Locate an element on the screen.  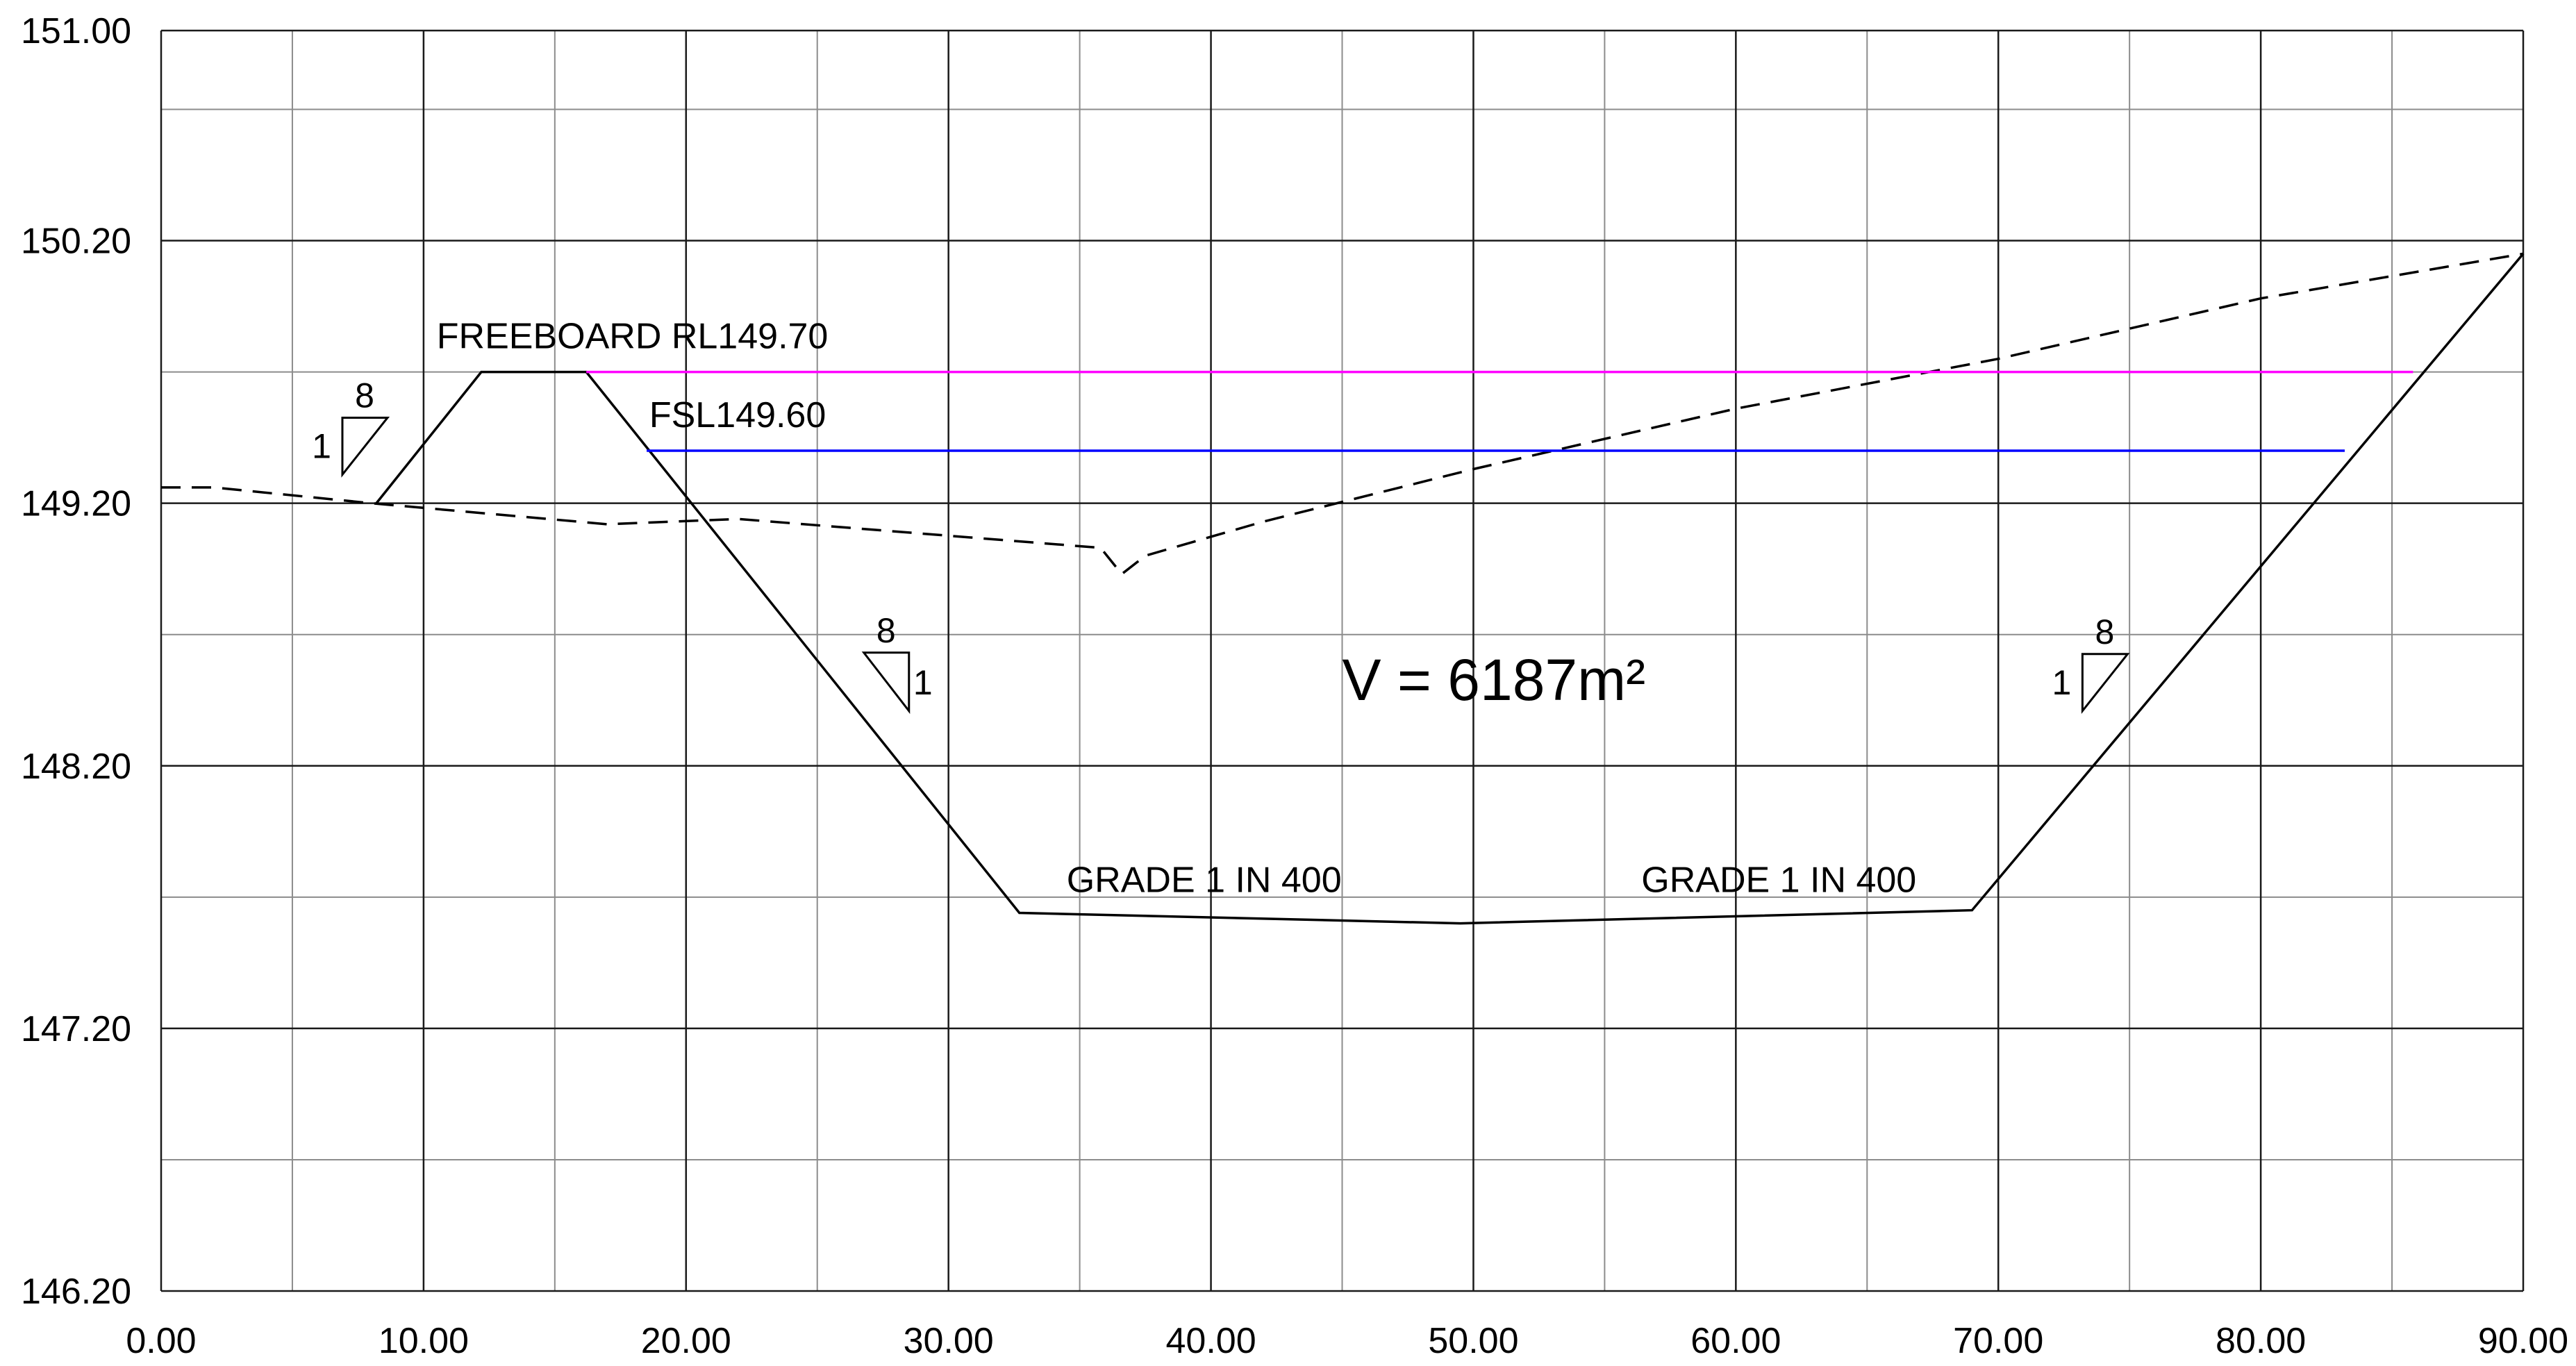
x-tick-label: 40.00 is located at coordinates (1210, 1341).